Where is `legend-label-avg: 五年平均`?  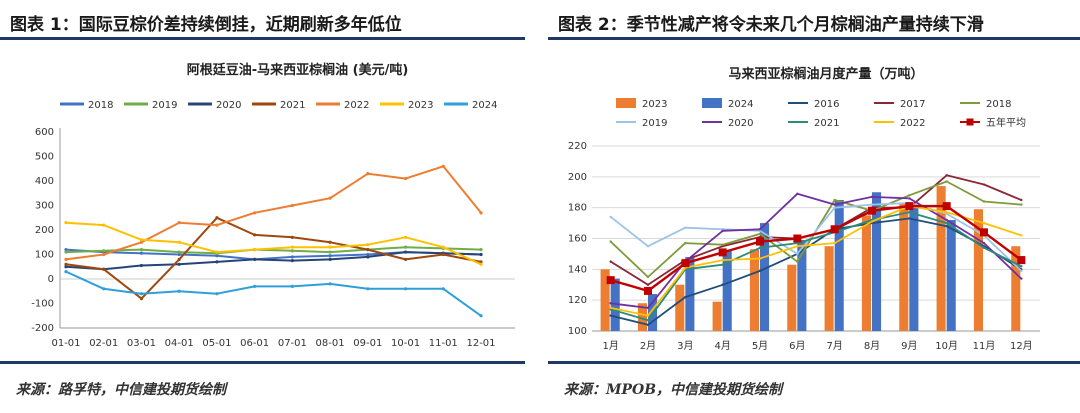
legend-label-avg: 五年平均 is located at coordinates (1006, 122).